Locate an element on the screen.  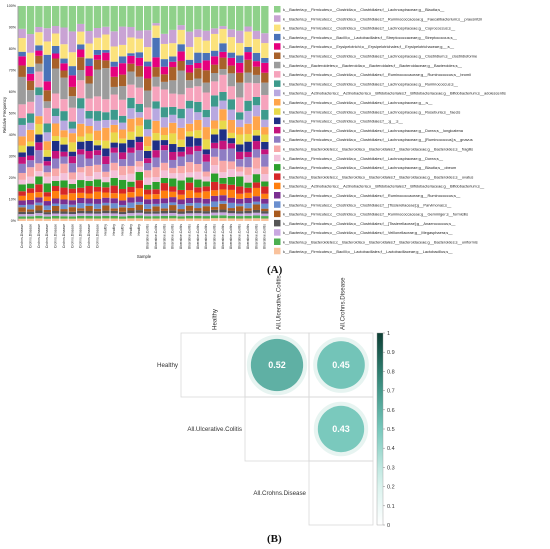
x-tick-label: Healthy is located at coordinates (106, 230).